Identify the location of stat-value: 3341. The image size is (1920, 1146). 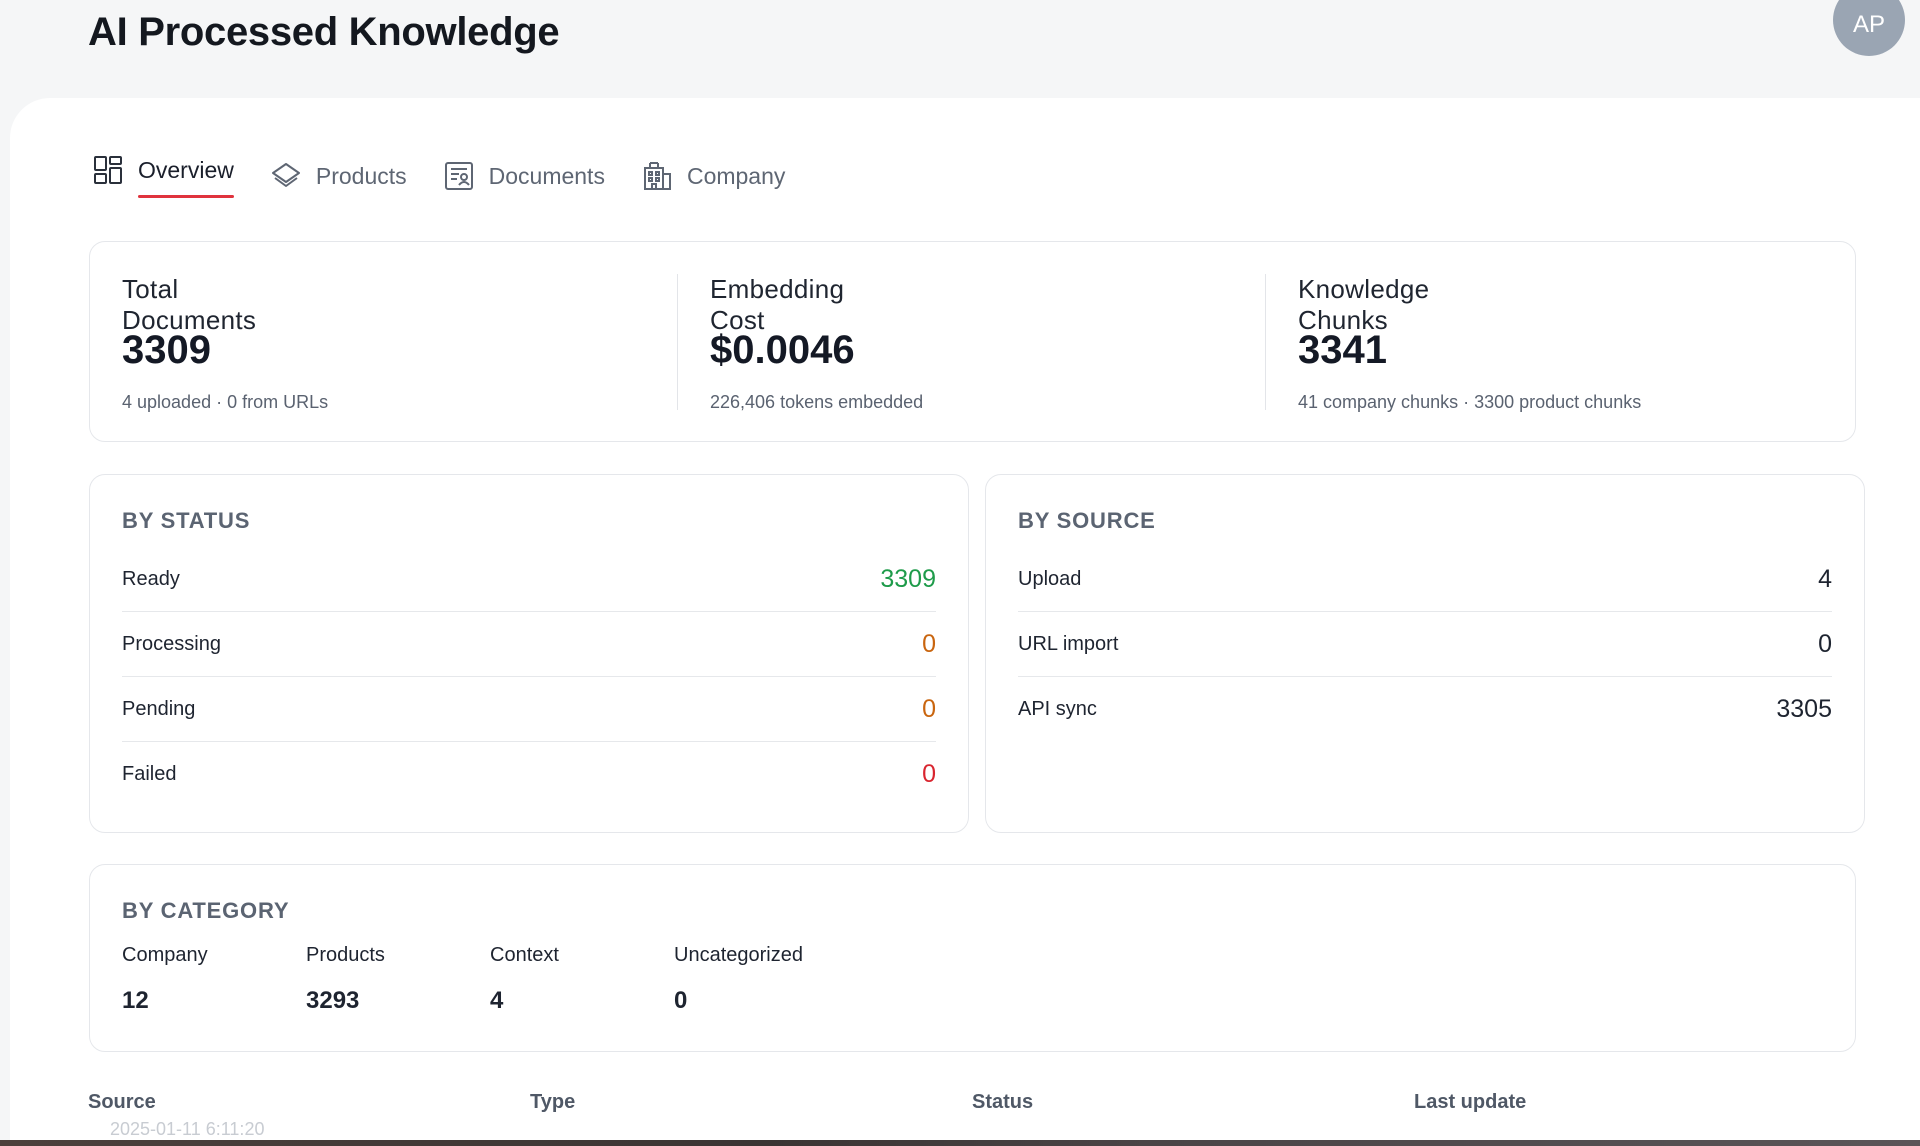
(1342, 350).